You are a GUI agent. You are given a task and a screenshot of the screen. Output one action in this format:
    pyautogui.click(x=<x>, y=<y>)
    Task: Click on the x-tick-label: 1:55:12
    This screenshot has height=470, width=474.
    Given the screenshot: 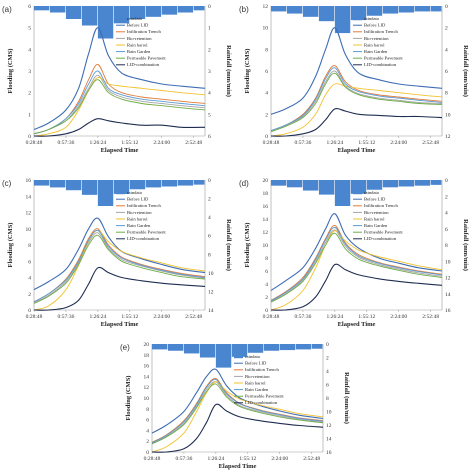 What is the action you would take?
    pyautogui.click(x=129, y=143)
    